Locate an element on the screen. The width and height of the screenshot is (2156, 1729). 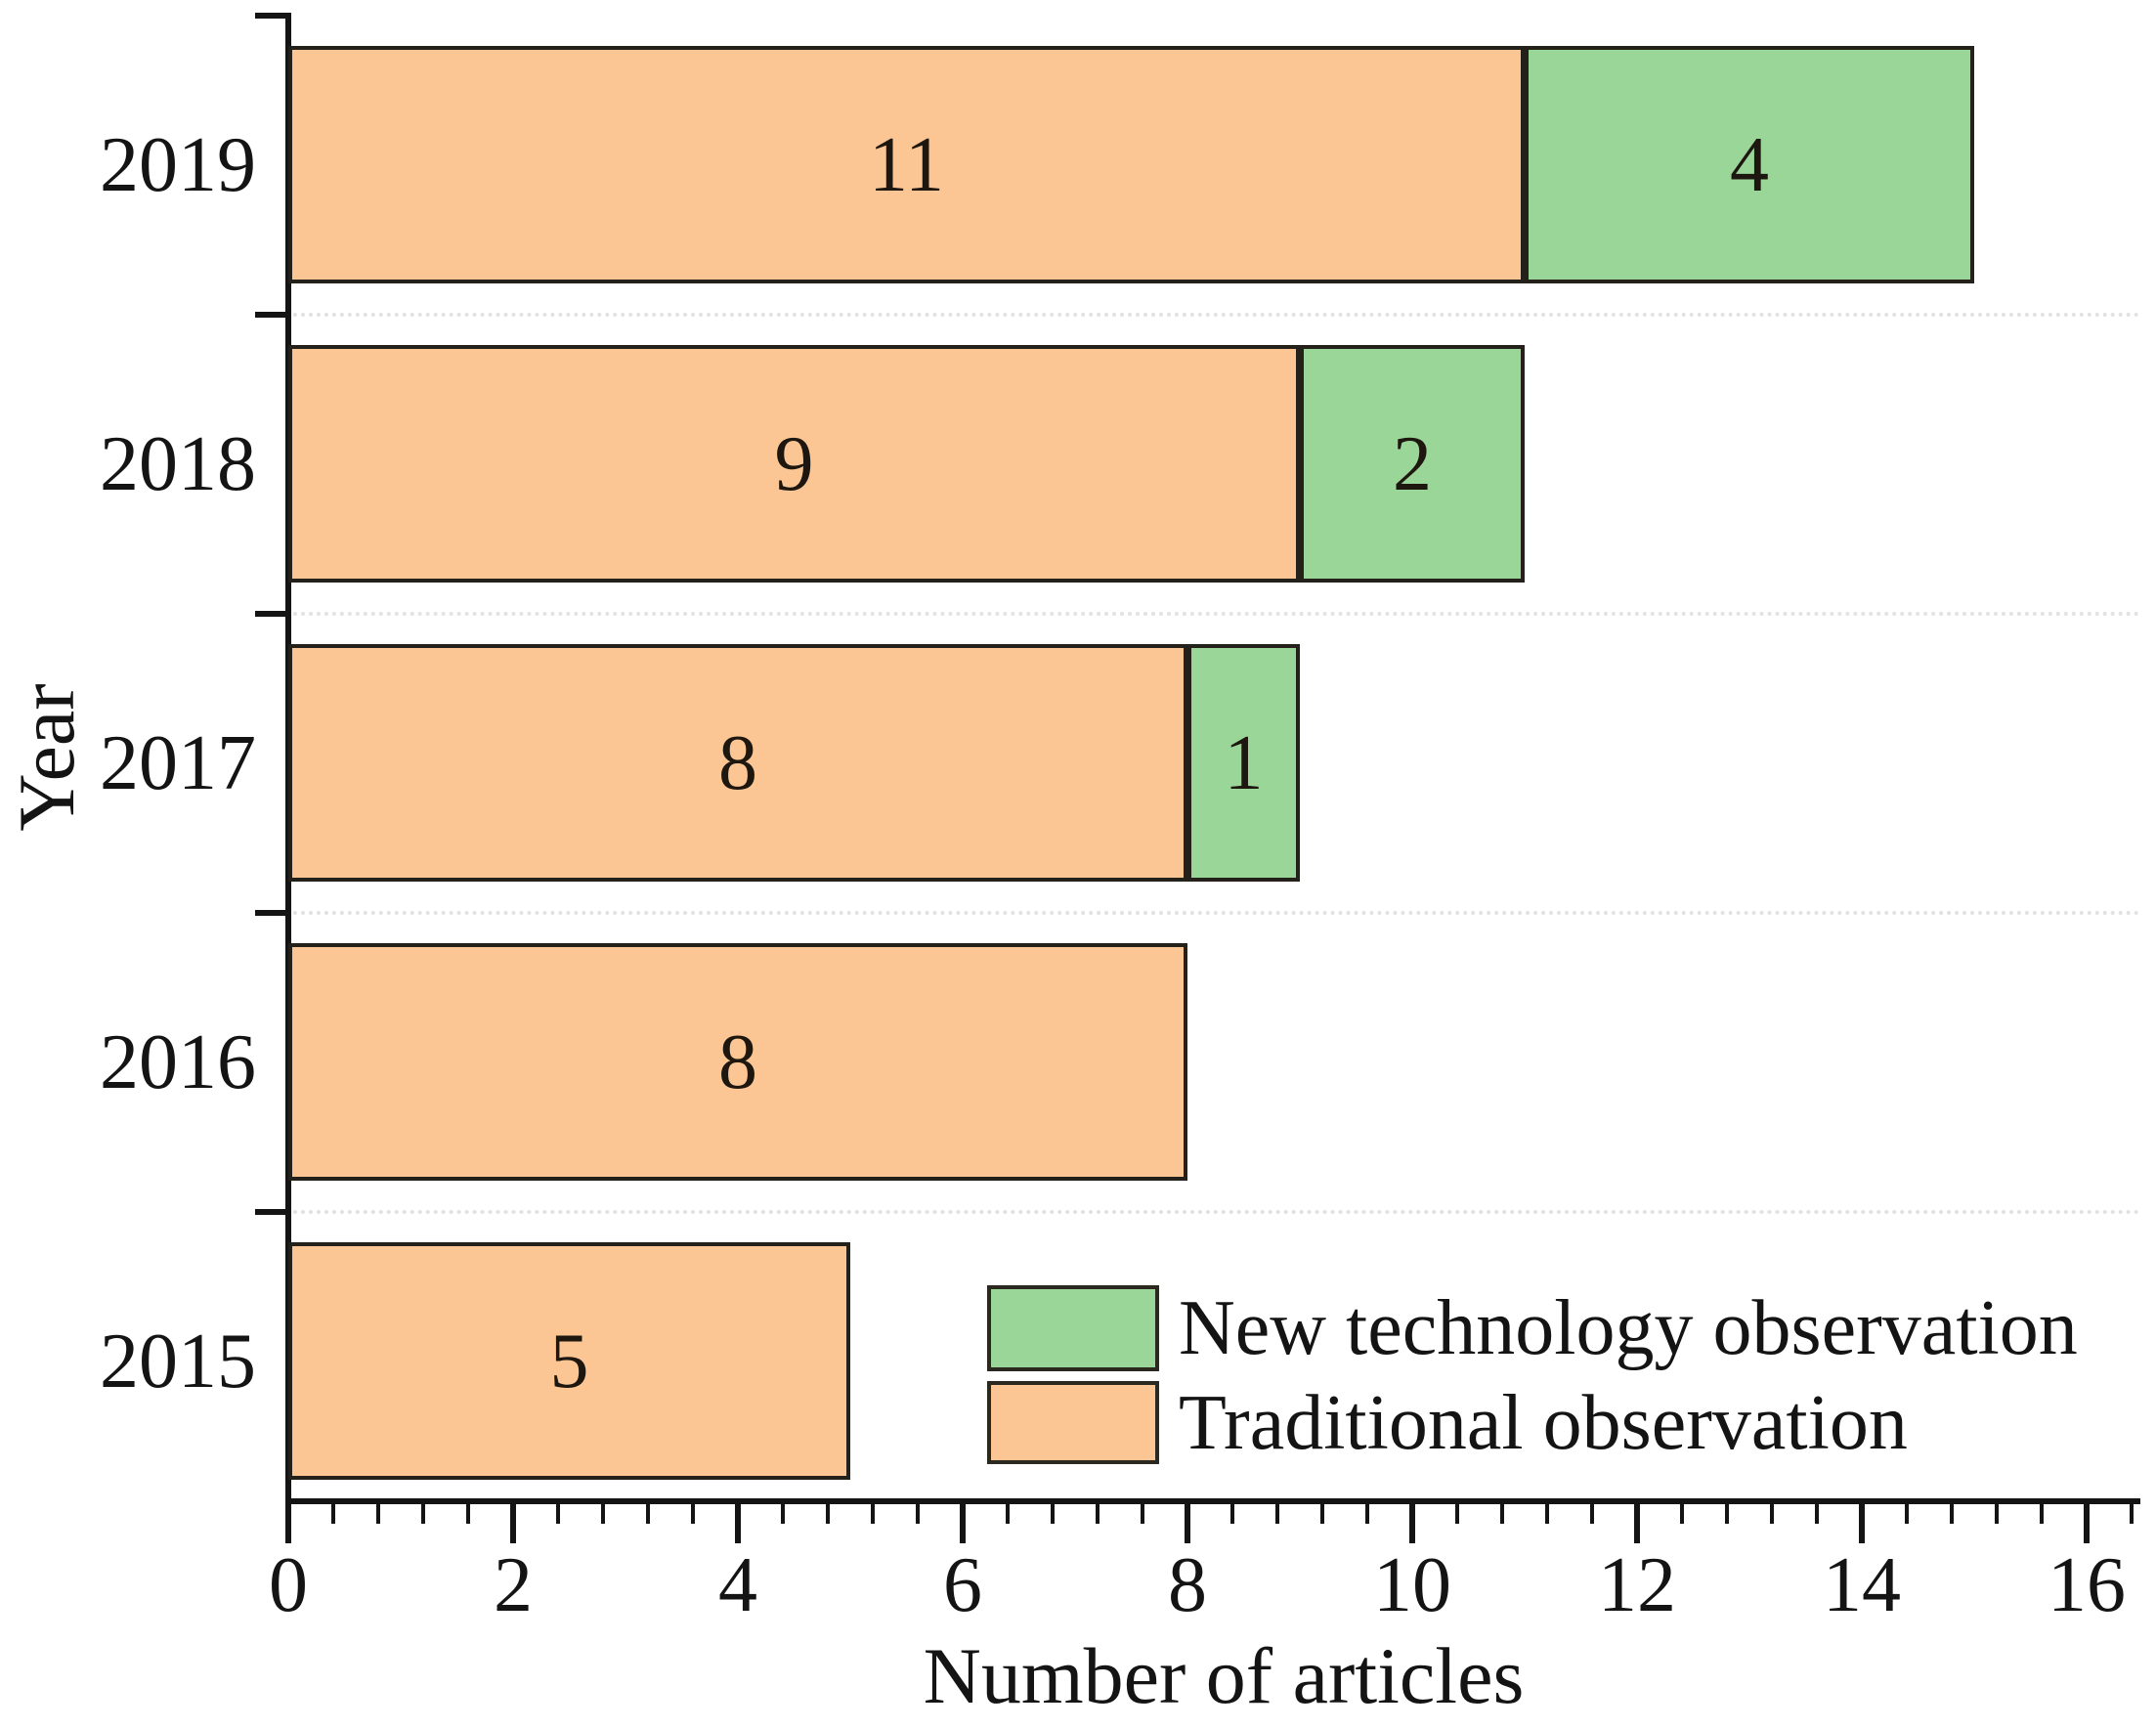
bar-segment-traditional: 9 is located at coordinates (794, 464).